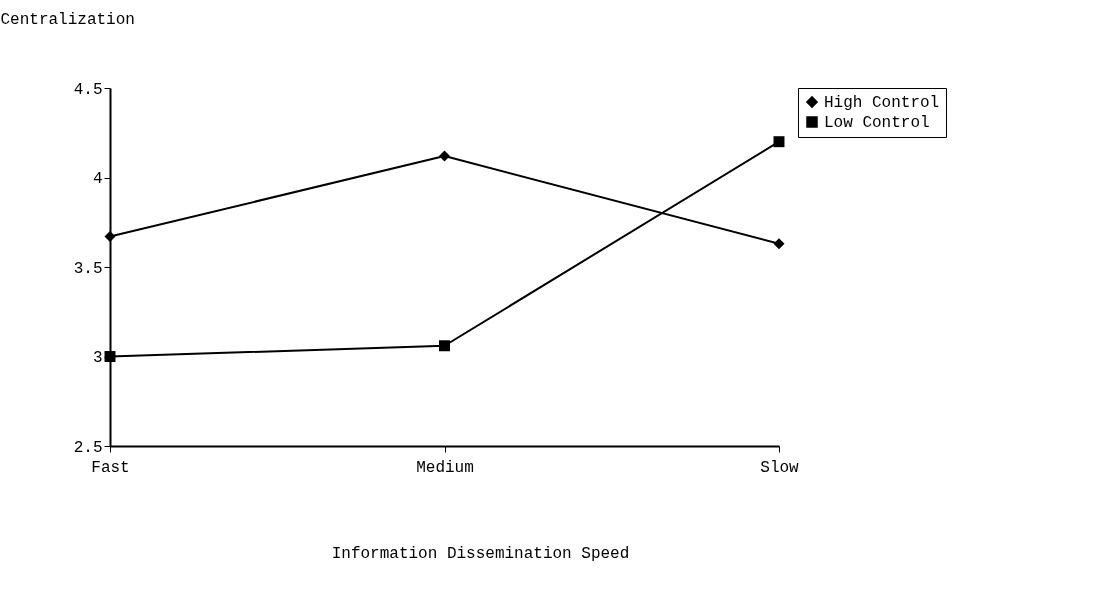 This screenshot has width=1105, height=604. Describe the element at coordinates (88, 89) in the screenshot. I see `y-tick-label: 4.5` at that location.